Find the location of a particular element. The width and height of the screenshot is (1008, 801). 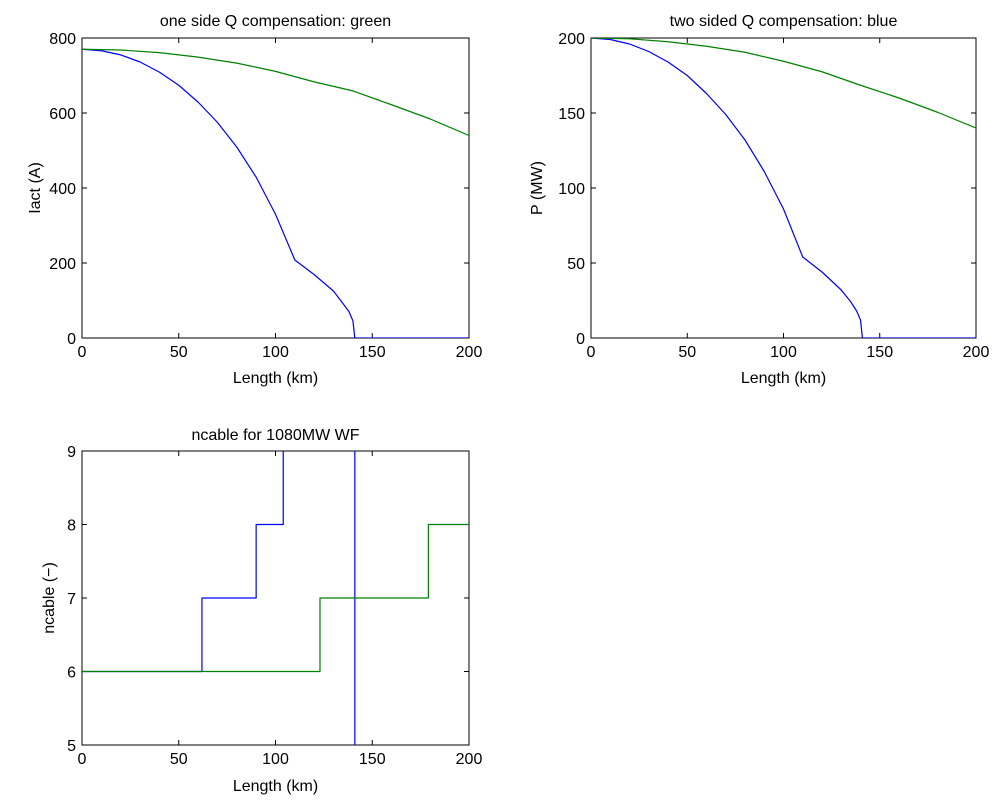

y-tick-label: 9 is located at coordinates (71, 452).